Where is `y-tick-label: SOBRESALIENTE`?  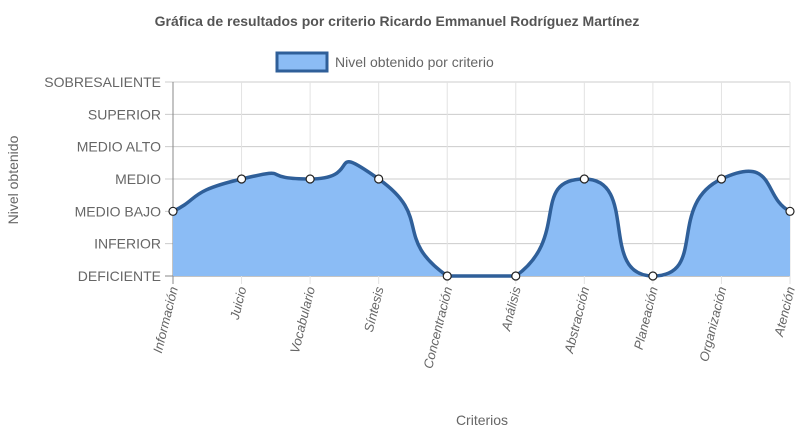 y-tick-label: SOBRESALIENTE is located at coordinates (102, 82).